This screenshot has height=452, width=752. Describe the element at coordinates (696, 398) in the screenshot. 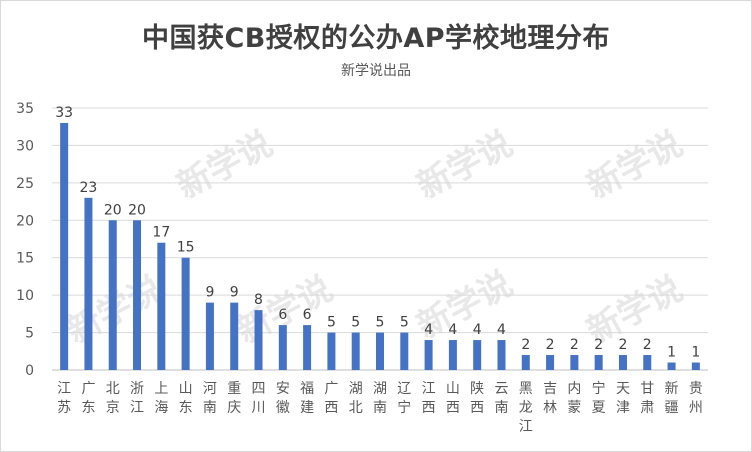

I see `category-label: 贵州` at that location.